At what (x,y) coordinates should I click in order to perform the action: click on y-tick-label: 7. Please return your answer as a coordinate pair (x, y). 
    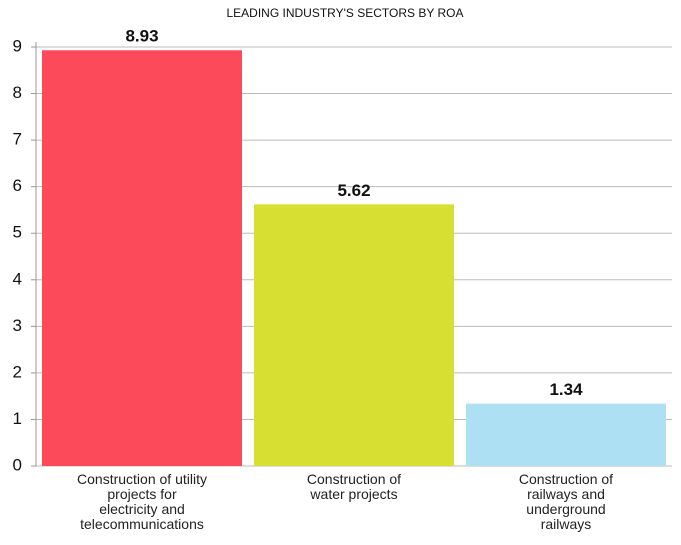
    Looking at the image, I should click on (17, 139).